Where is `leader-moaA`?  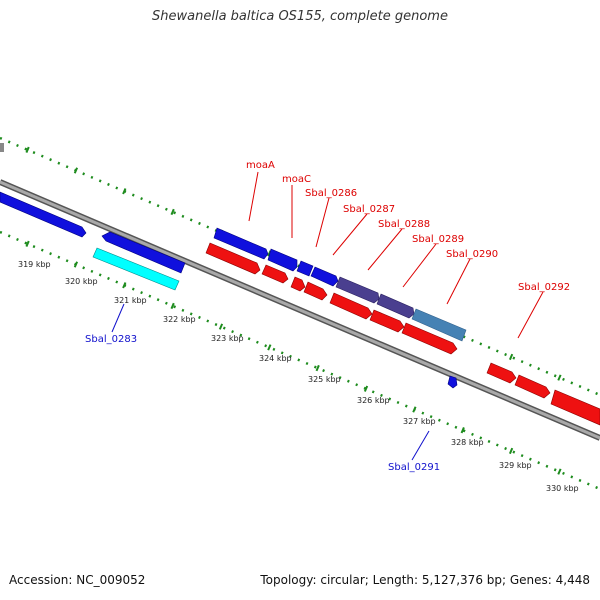 leader-moaA is located at coordinates (253, 196).